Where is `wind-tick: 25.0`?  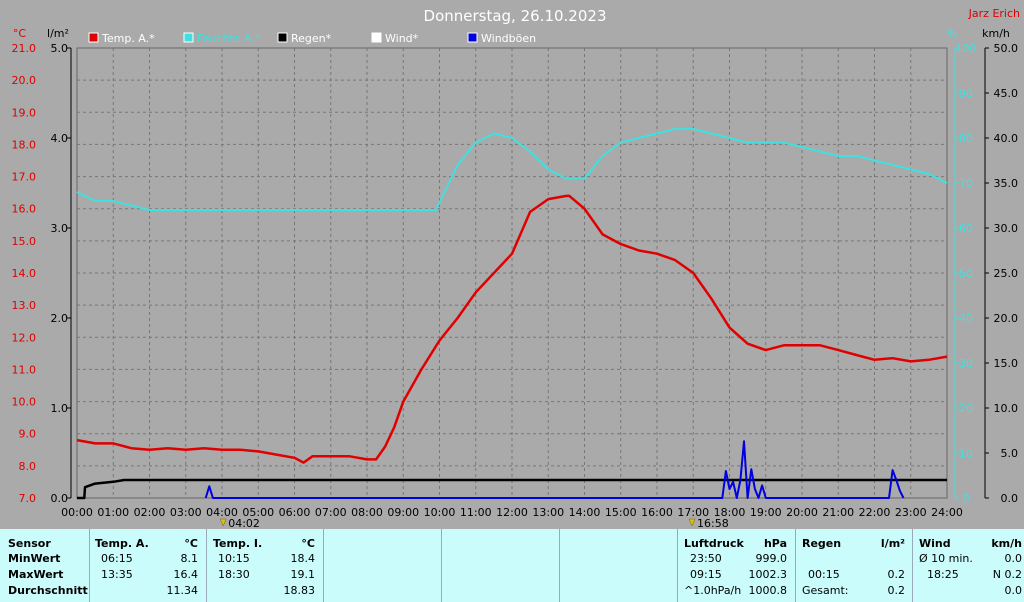
wind-tick: 25.0 is located at coordinates (1006, 273).